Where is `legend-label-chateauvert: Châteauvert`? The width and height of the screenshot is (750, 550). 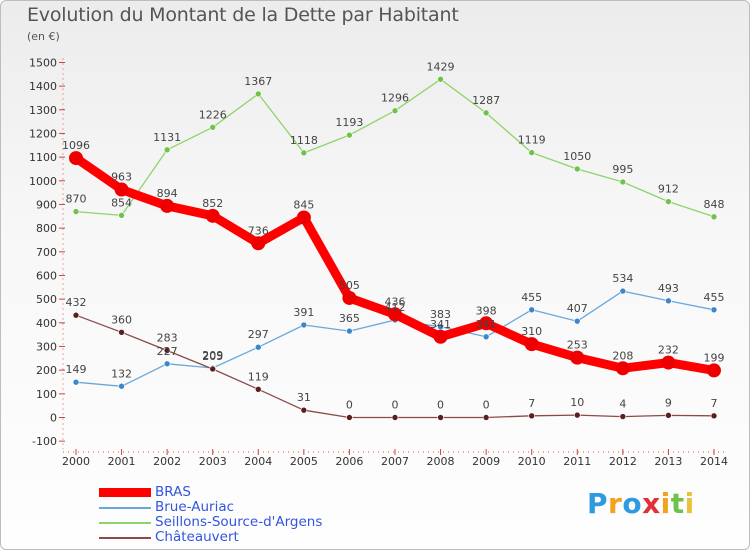 legend-label-chateauvert: Châteauvert is located at coordinates (197, 537).